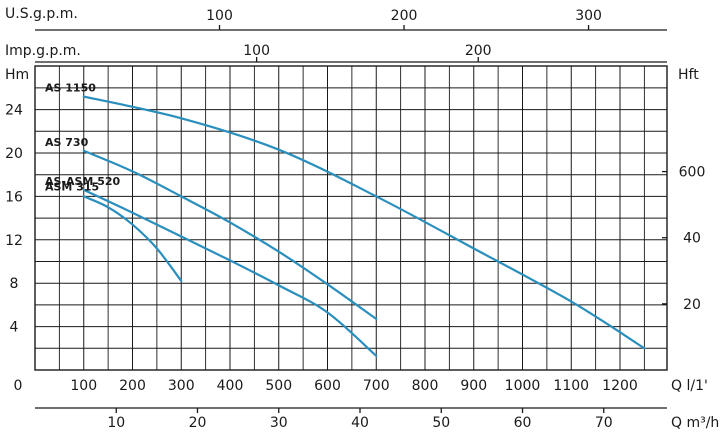 This screenshot has width=722, height=439. I want to click on usgpm-tick-label: 200, so click(404, 16).